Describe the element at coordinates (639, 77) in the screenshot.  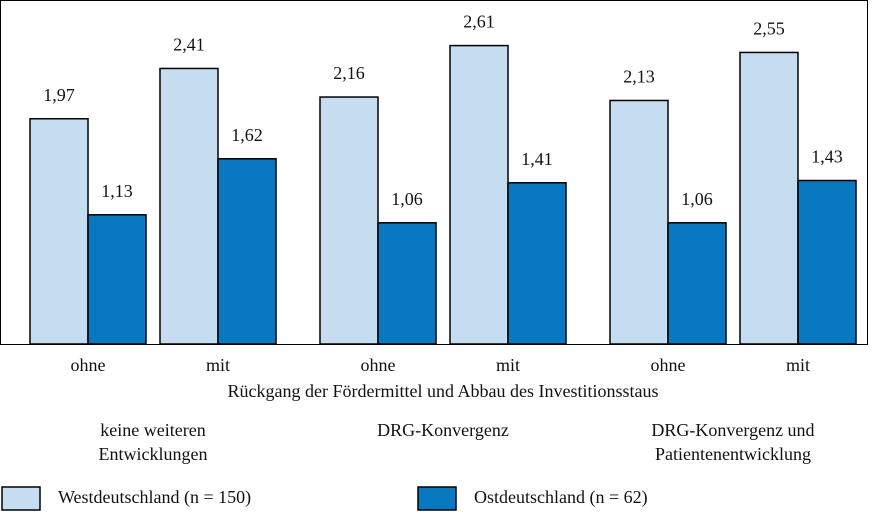
I see `value-label: 2,13` at that location.